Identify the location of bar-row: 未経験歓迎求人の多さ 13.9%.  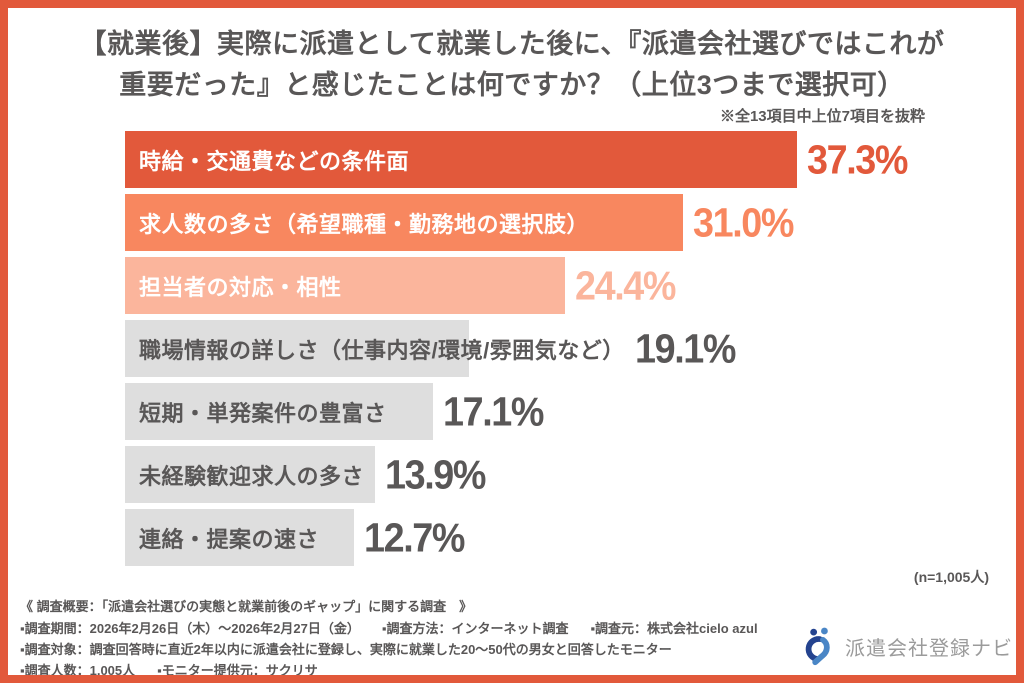
(567, 474).